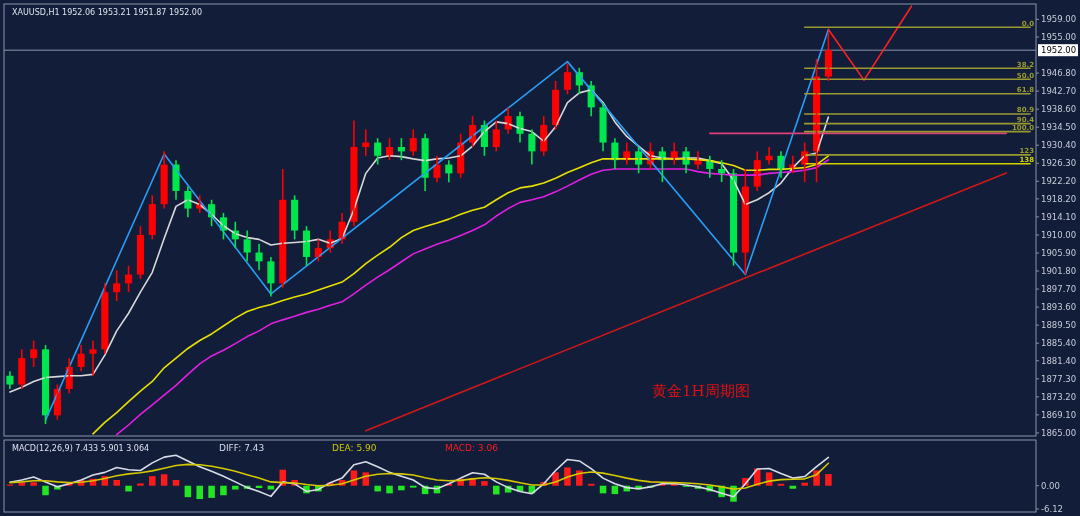 This screenshot has width=1080, height=516. I want to click on ref-line-label: 1952.00, so click(1059, 50).